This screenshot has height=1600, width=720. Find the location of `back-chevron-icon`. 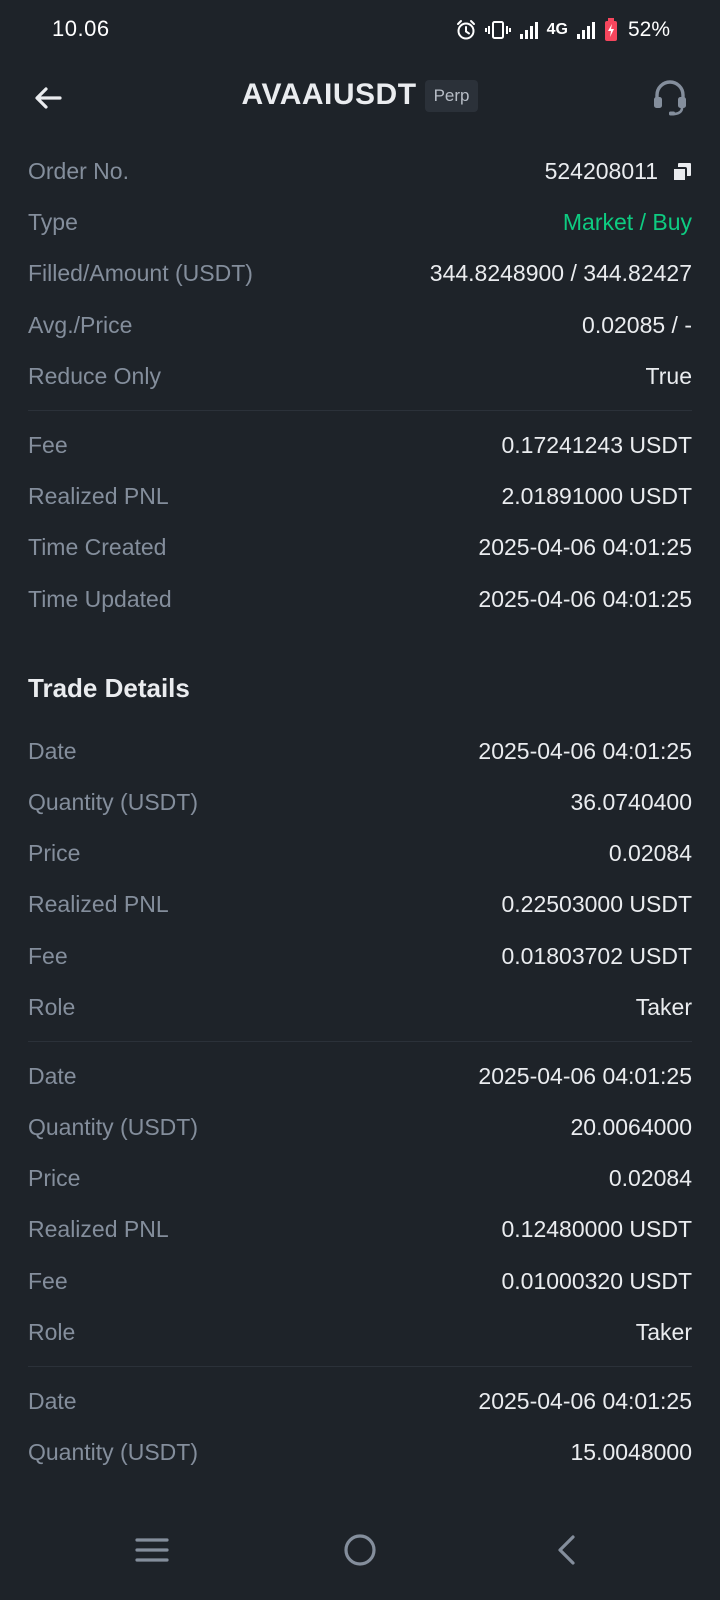

back-chevron-icon is located at coordinates (566, 1552).